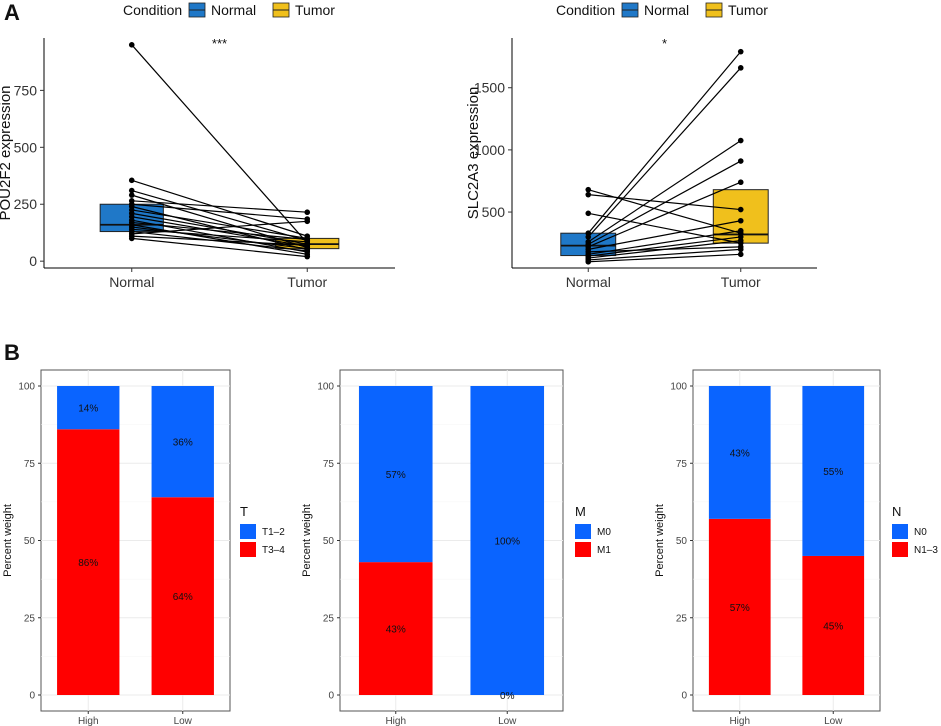 Image resolution: width=941 pixels, height=726 pixels. Describe the element at coordinates (273, 550) in the screenshot. I see `legend-label: T3–4` at that location.